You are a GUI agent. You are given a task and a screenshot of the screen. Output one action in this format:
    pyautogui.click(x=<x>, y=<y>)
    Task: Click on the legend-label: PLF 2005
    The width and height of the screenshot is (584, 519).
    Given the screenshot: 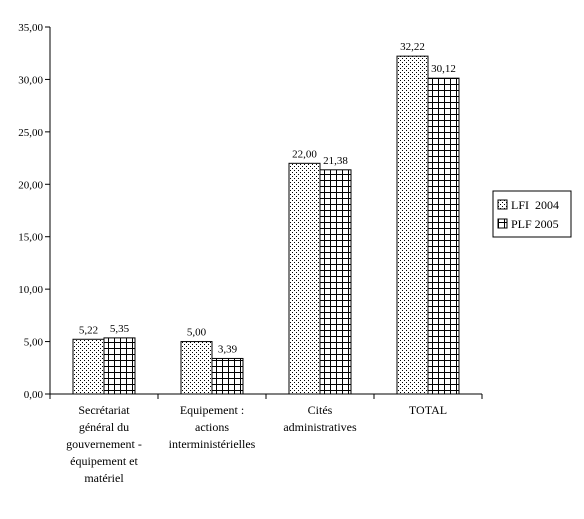 What is the action you would take?
    pyautogui.click(x=535, y=224)
    